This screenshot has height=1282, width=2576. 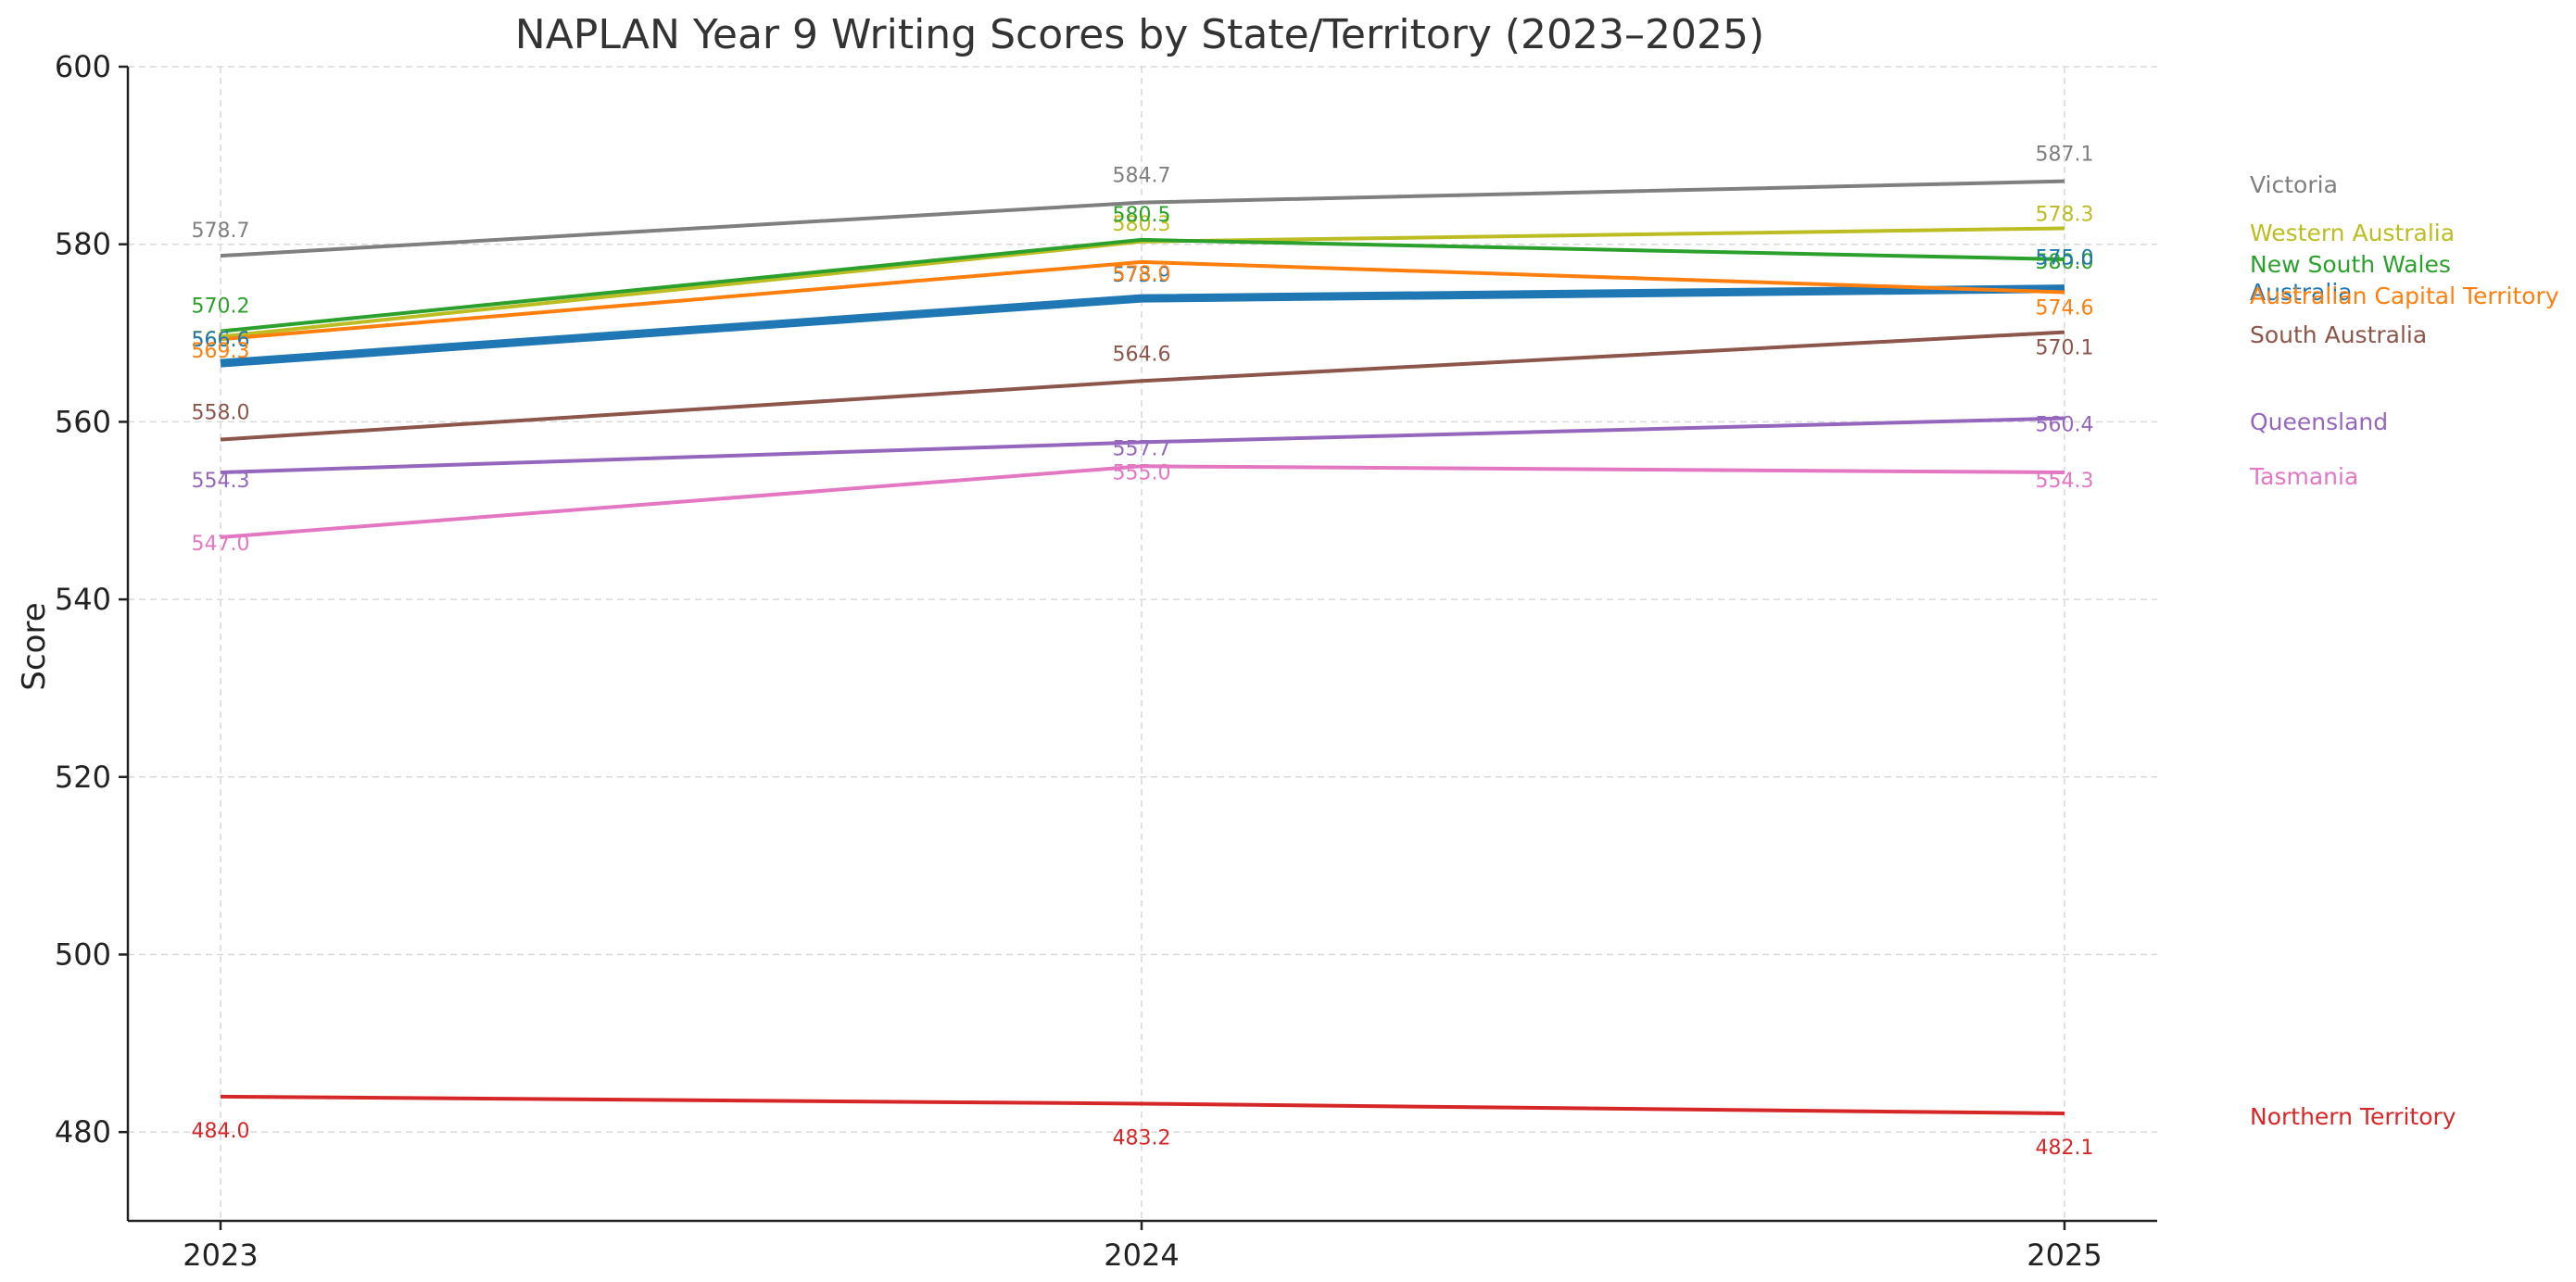 I want to click on data-label-queensland: 560.4, so click(x=2065, y=426).